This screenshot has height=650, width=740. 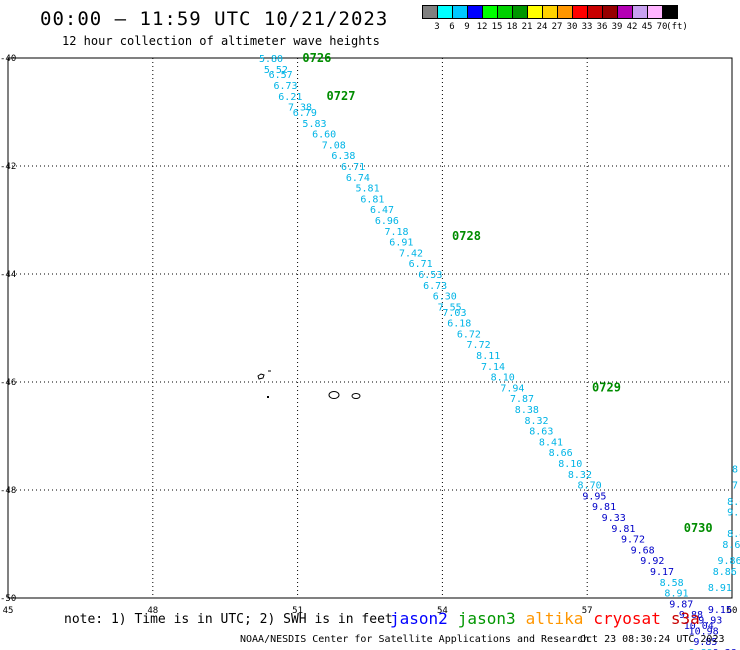 I want to click on swh-value: 7.38, so click(x=300, y=108).